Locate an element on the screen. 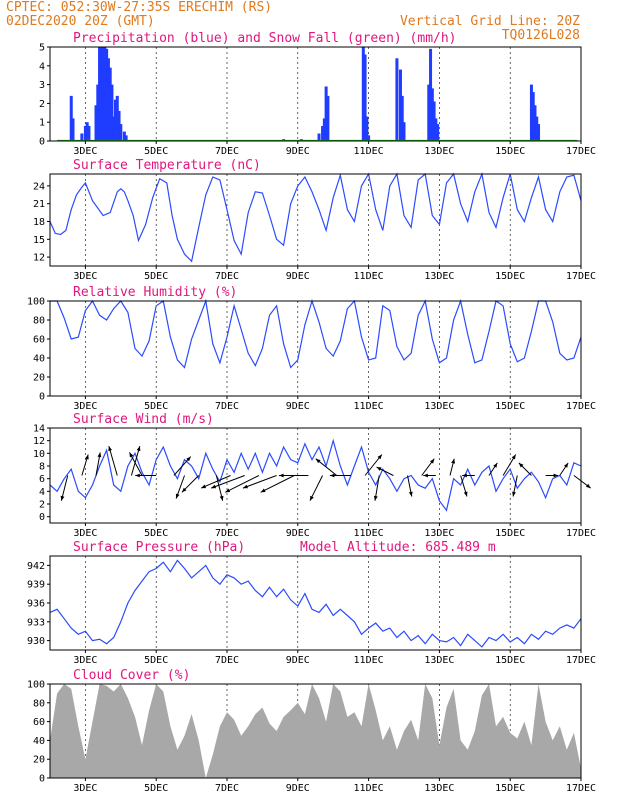 This screenshot has height=800, width=618. humidity-ytick-label: 60 is located at coordinates (39, 340).